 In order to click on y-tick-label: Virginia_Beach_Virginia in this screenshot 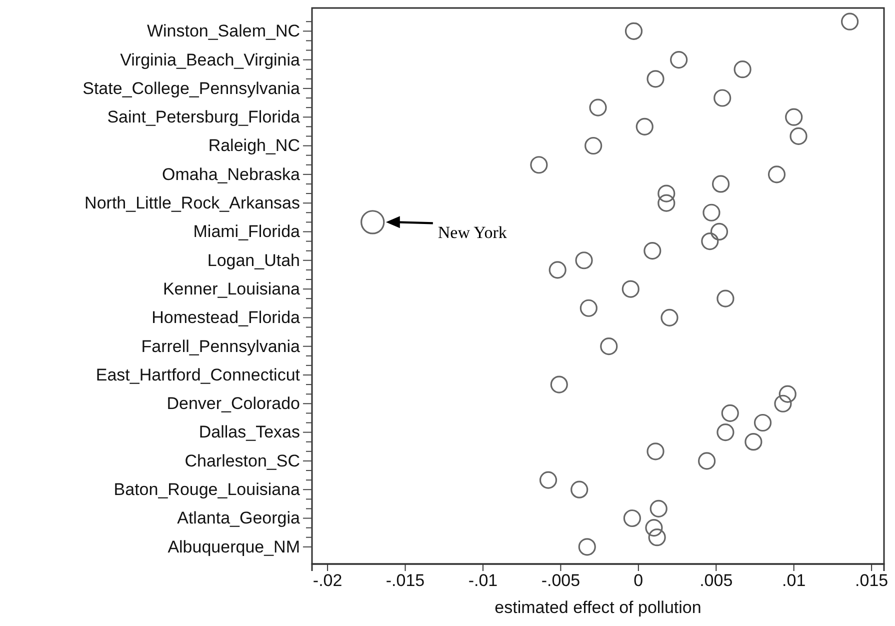, I will do `click(210, 60)`.